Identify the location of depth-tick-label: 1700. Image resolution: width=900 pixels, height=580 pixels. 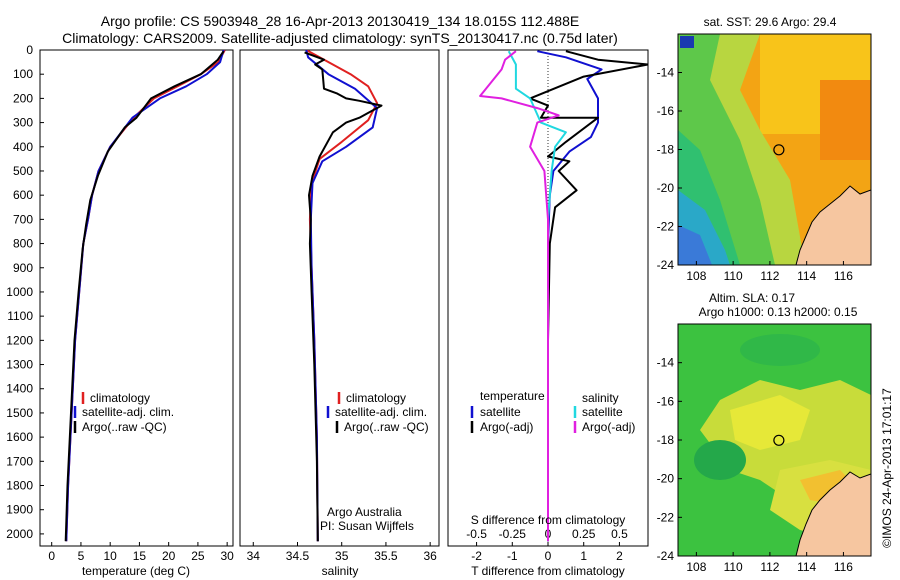
(19, 461).